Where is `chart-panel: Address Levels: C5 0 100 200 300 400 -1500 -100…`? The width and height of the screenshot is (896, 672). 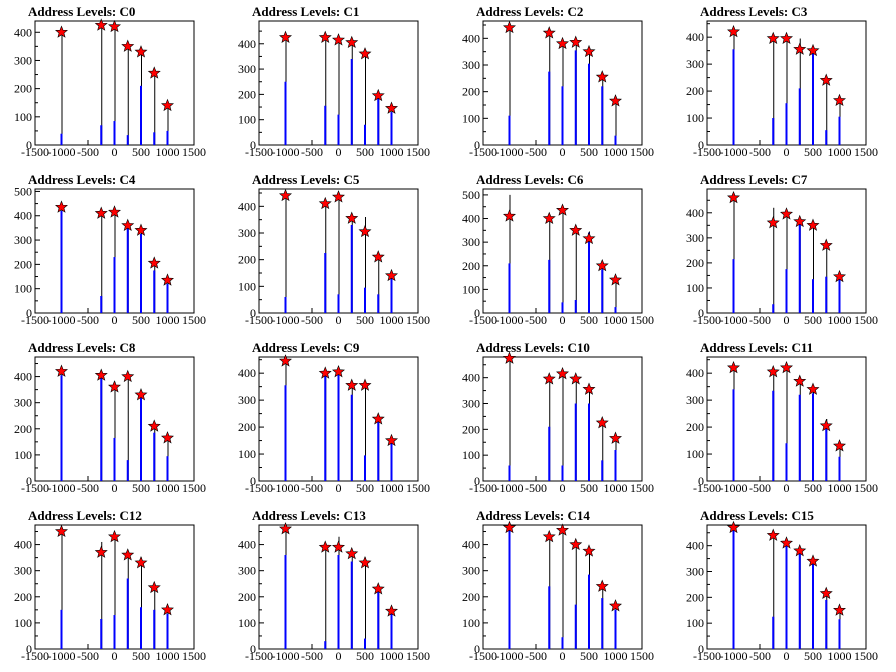 chart-panel: Address Levels: C5 0 100 200 300 400 -1500 -100… is located at coordinates (336, 252).